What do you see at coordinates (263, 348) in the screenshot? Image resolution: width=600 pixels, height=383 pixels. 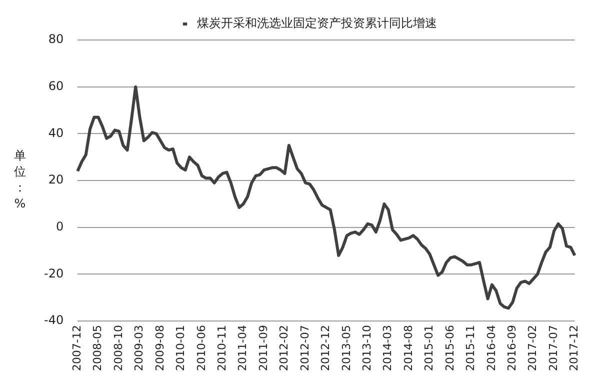 I see `x-tick-label: 2011-09` at bounding box center [263, 348].